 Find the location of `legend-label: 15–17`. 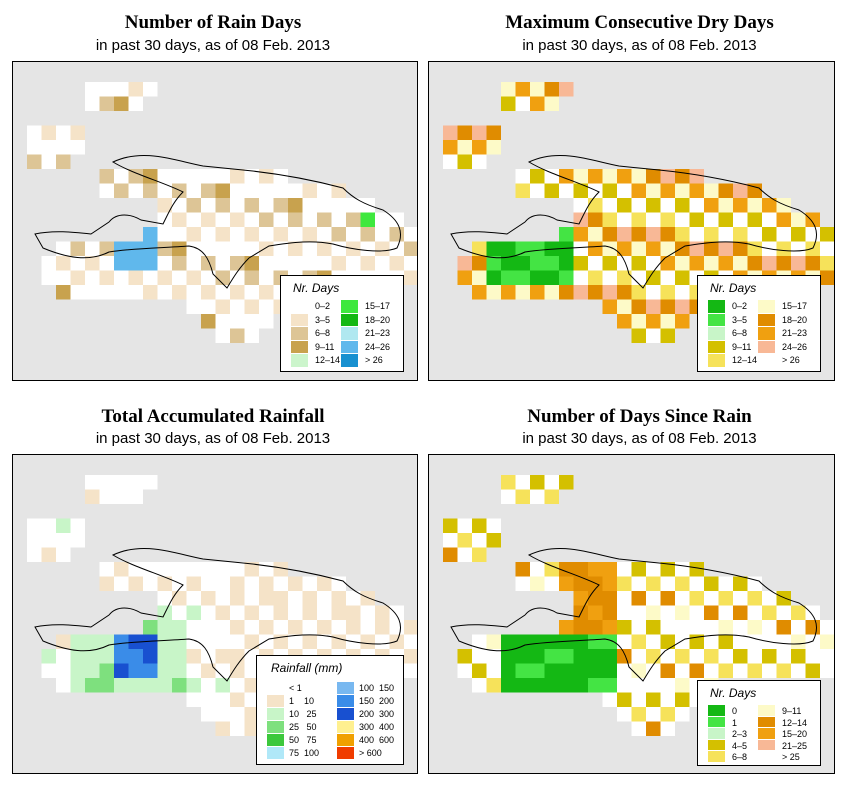

legend-label: 15–17 is located at coordinates (795, 306).